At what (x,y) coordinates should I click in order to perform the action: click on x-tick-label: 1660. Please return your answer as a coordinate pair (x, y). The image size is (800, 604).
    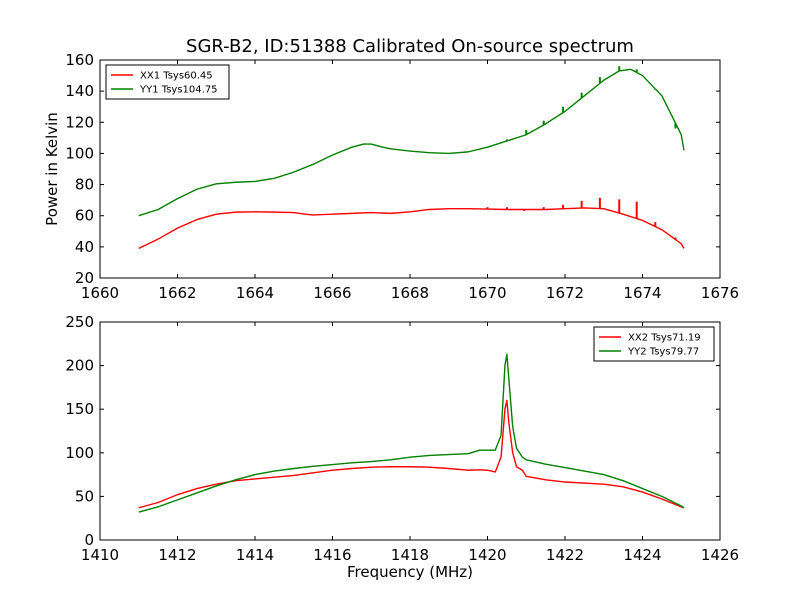
    Looking at the image, I should click on (100, 293).